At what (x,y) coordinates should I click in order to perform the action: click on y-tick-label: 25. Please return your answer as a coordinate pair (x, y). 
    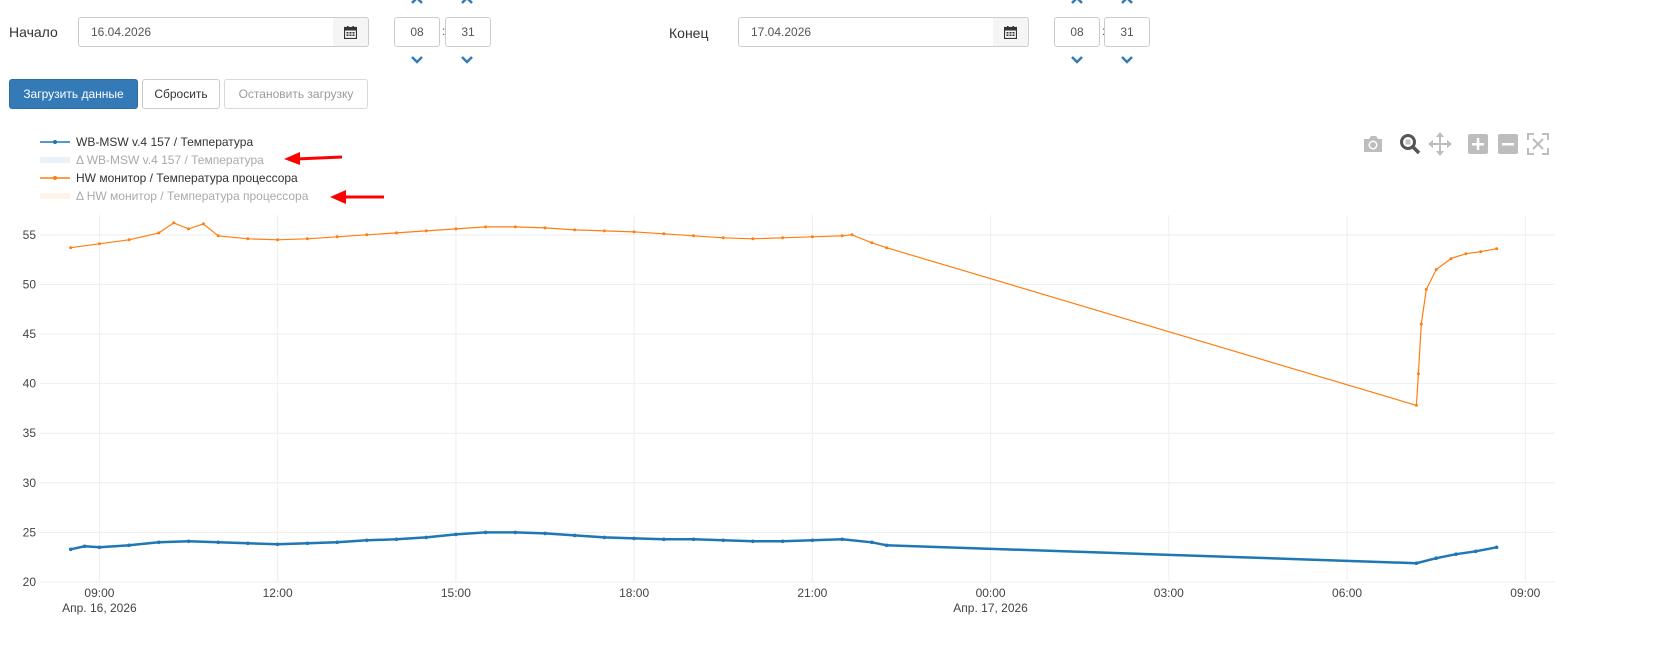
    Looking at the image, I should click on (30, 532).